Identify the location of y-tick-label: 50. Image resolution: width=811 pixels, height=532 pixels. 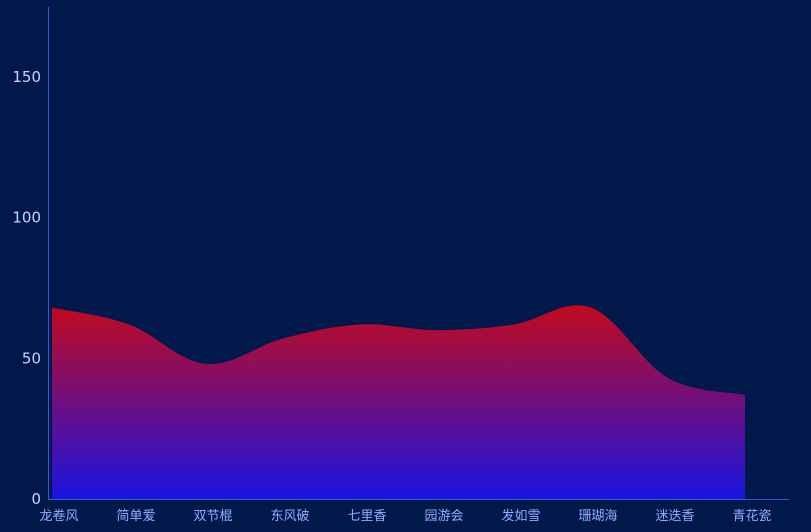
(31, 358).